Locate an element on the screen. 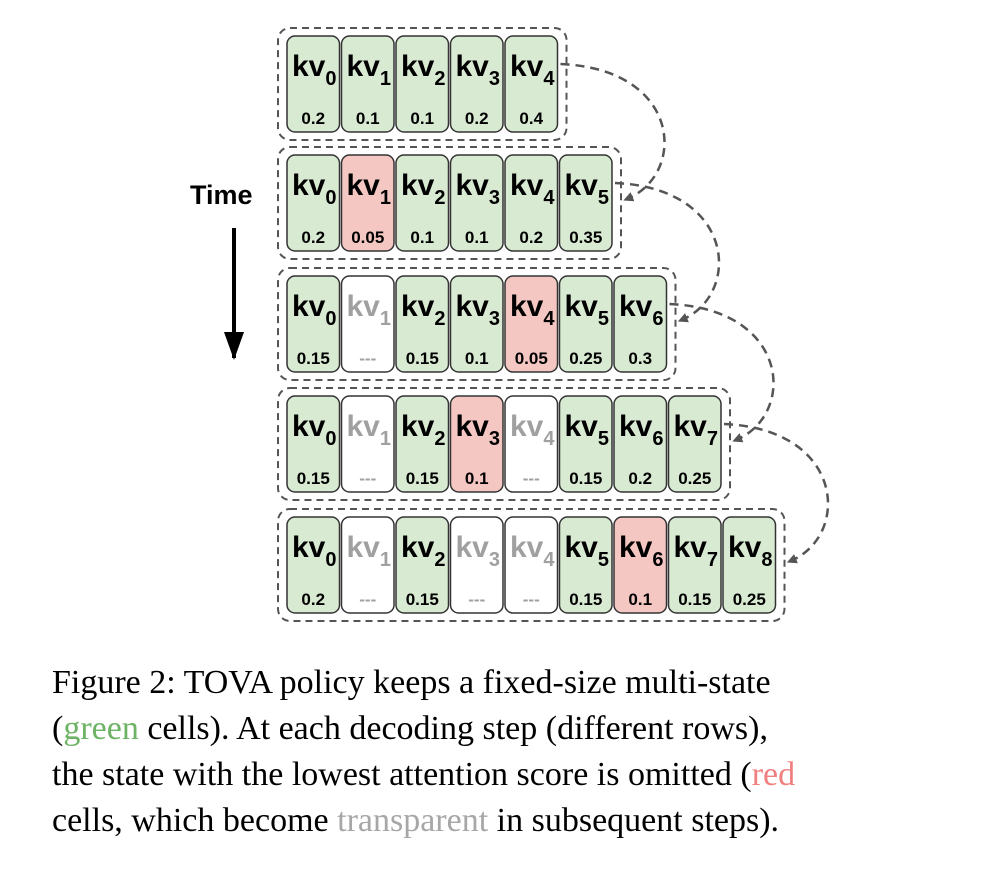 The height and width of the screenshot is (871, 985). kv-cell-1-5: kv5 0.35 is located at coordinates (585, 203).